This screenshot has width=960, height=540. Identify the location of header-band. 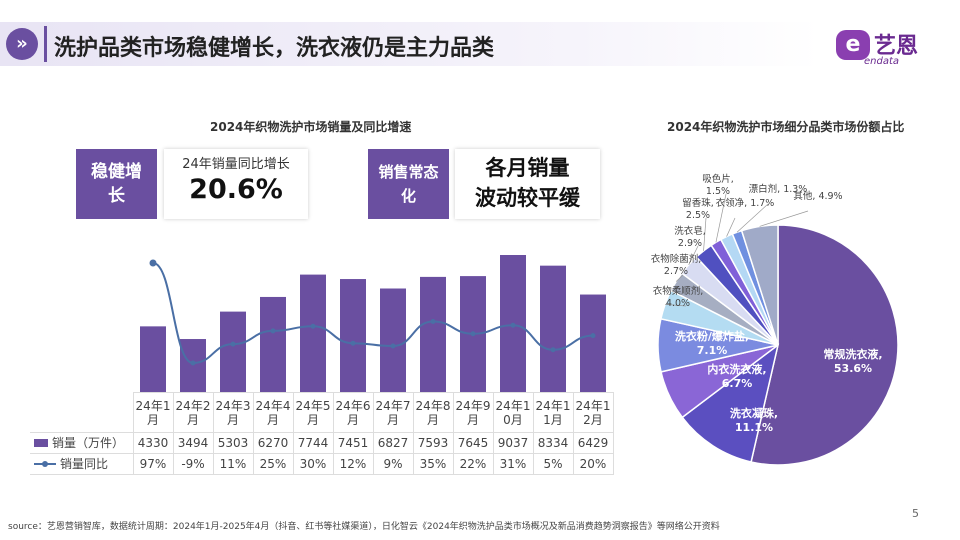
(410, 44).